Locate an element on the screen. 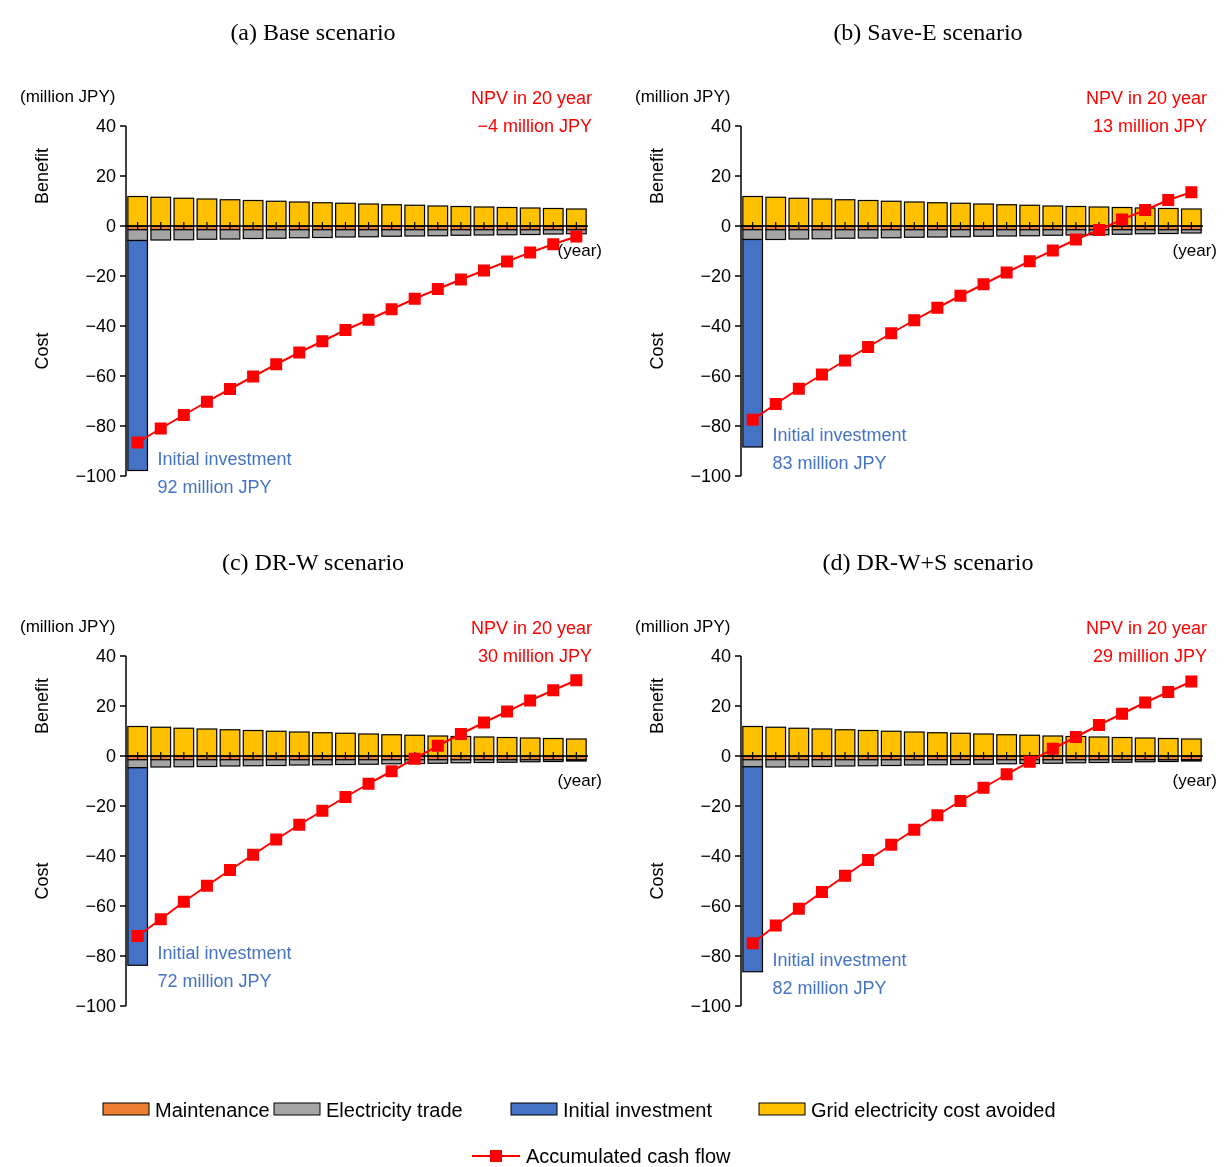 This screenshot has width=1231, height=1167. chart-title: (d) DR-W+S scenario is located at coordinates (928, 562).